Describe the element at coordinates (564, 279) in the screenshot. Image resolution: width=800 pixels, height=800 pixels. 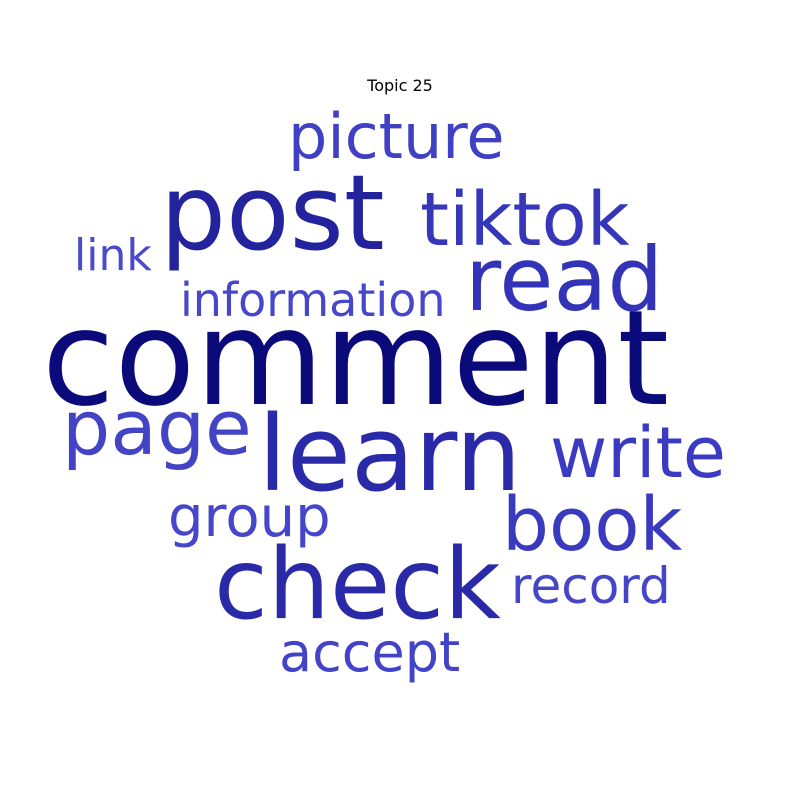
I see `word-read: read` at that location.